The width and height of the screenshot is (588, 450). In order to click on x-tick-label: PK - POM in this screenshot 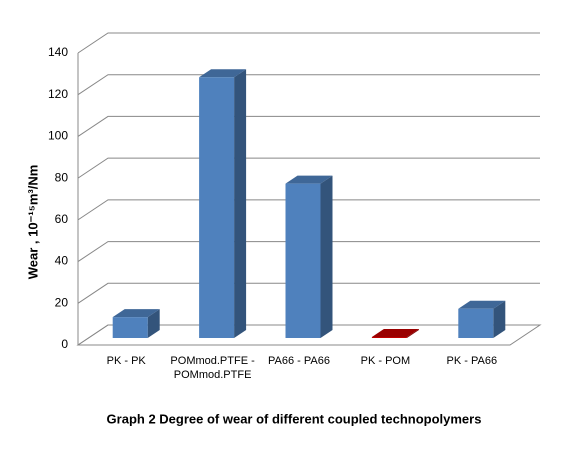, I will do `click(385, 361)`.